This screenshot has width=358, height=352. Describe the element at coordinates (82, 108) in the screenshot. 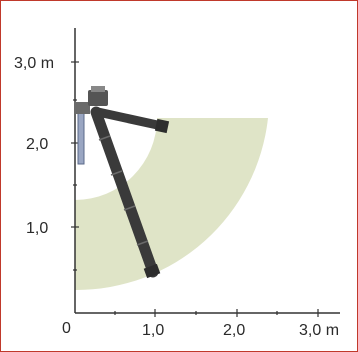

I see `wall-plate` at that location.